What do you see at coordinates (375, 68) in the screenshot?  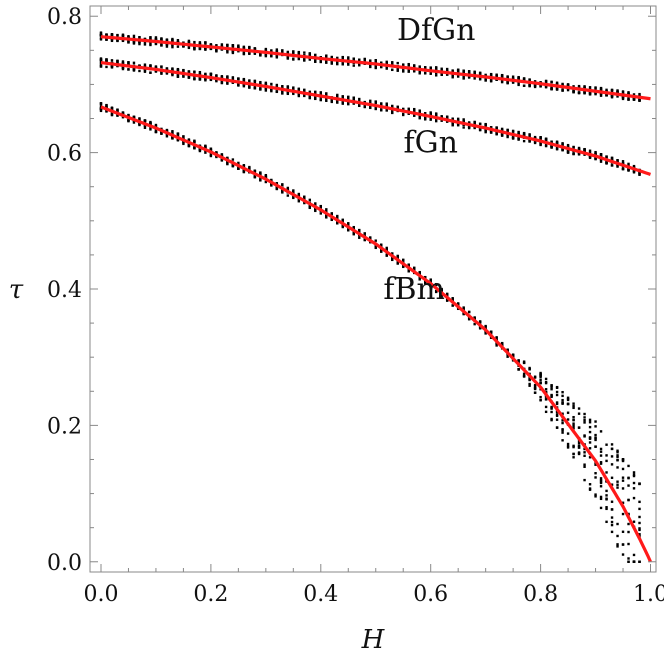 I see `fit-line` at bounding box center [375, 68].